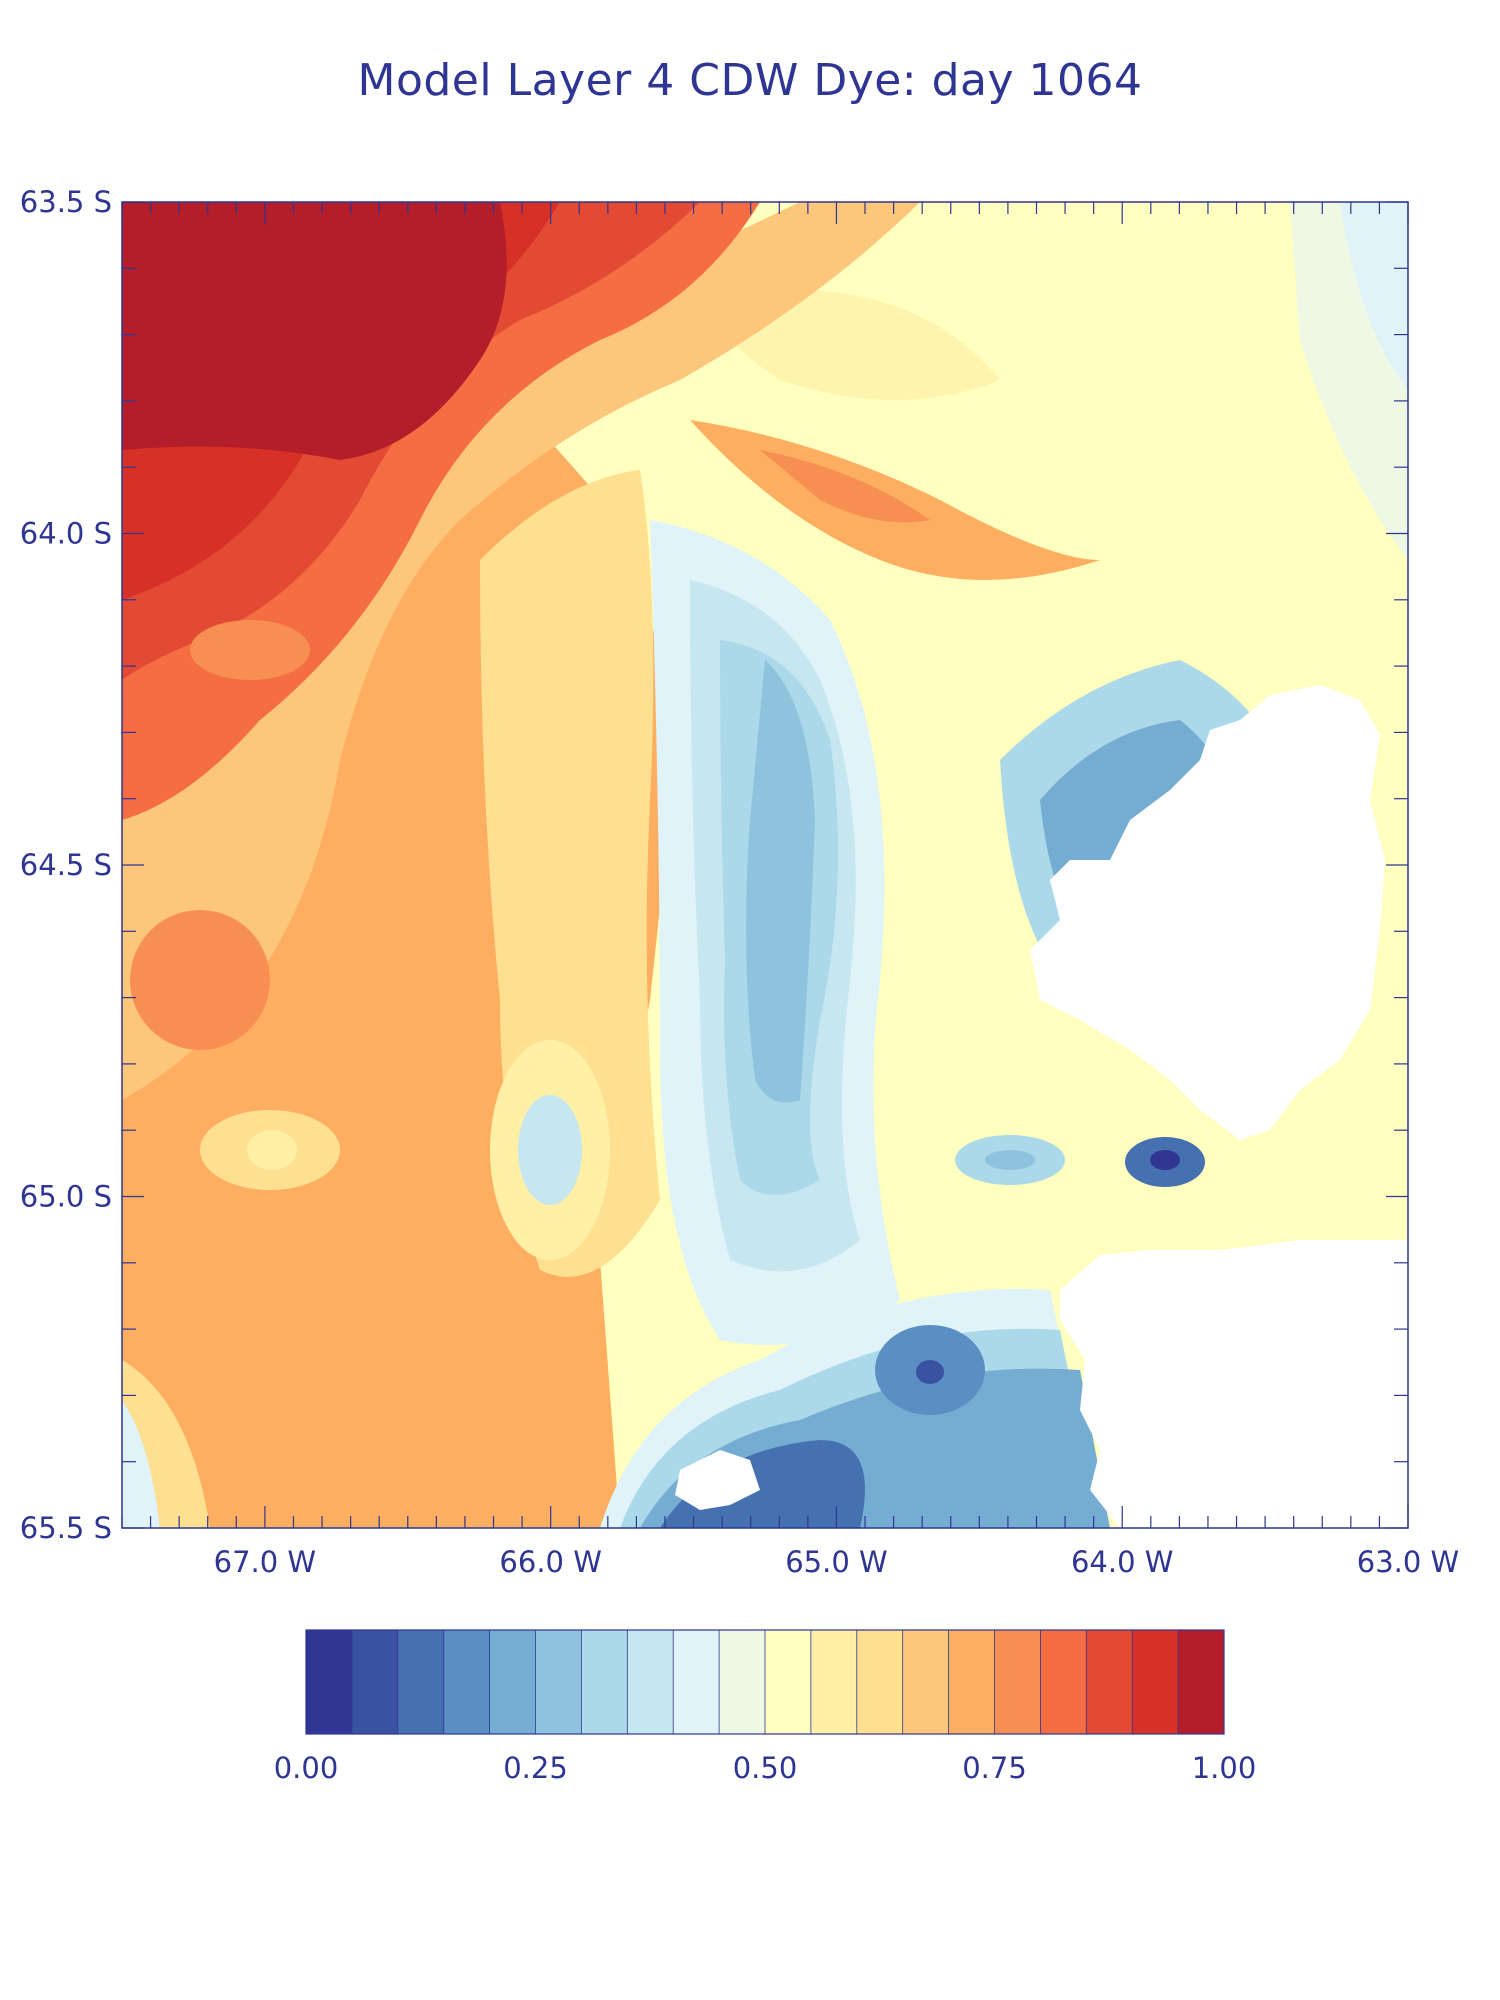  What do you see at coordinates (550, 1562) in the screenshot?
I see `lon-tick-label: 66.0 W` at bounding box center [550, 1562].